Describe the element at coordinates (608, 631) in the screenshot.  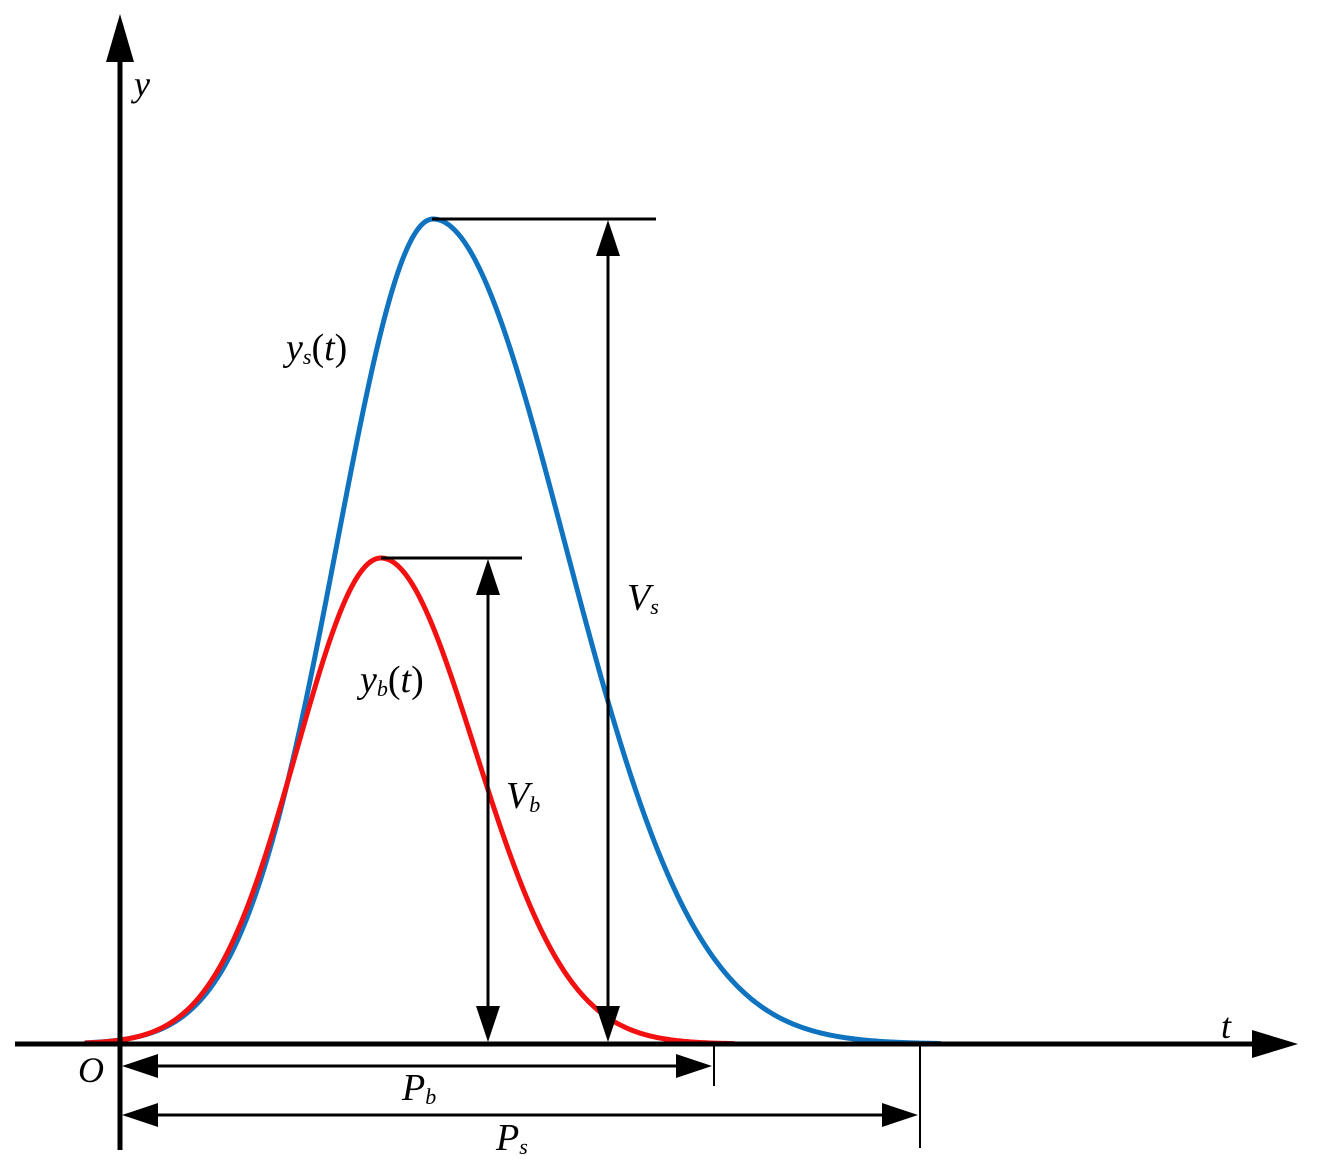
I see `vs-dimension-arrow` at that location.